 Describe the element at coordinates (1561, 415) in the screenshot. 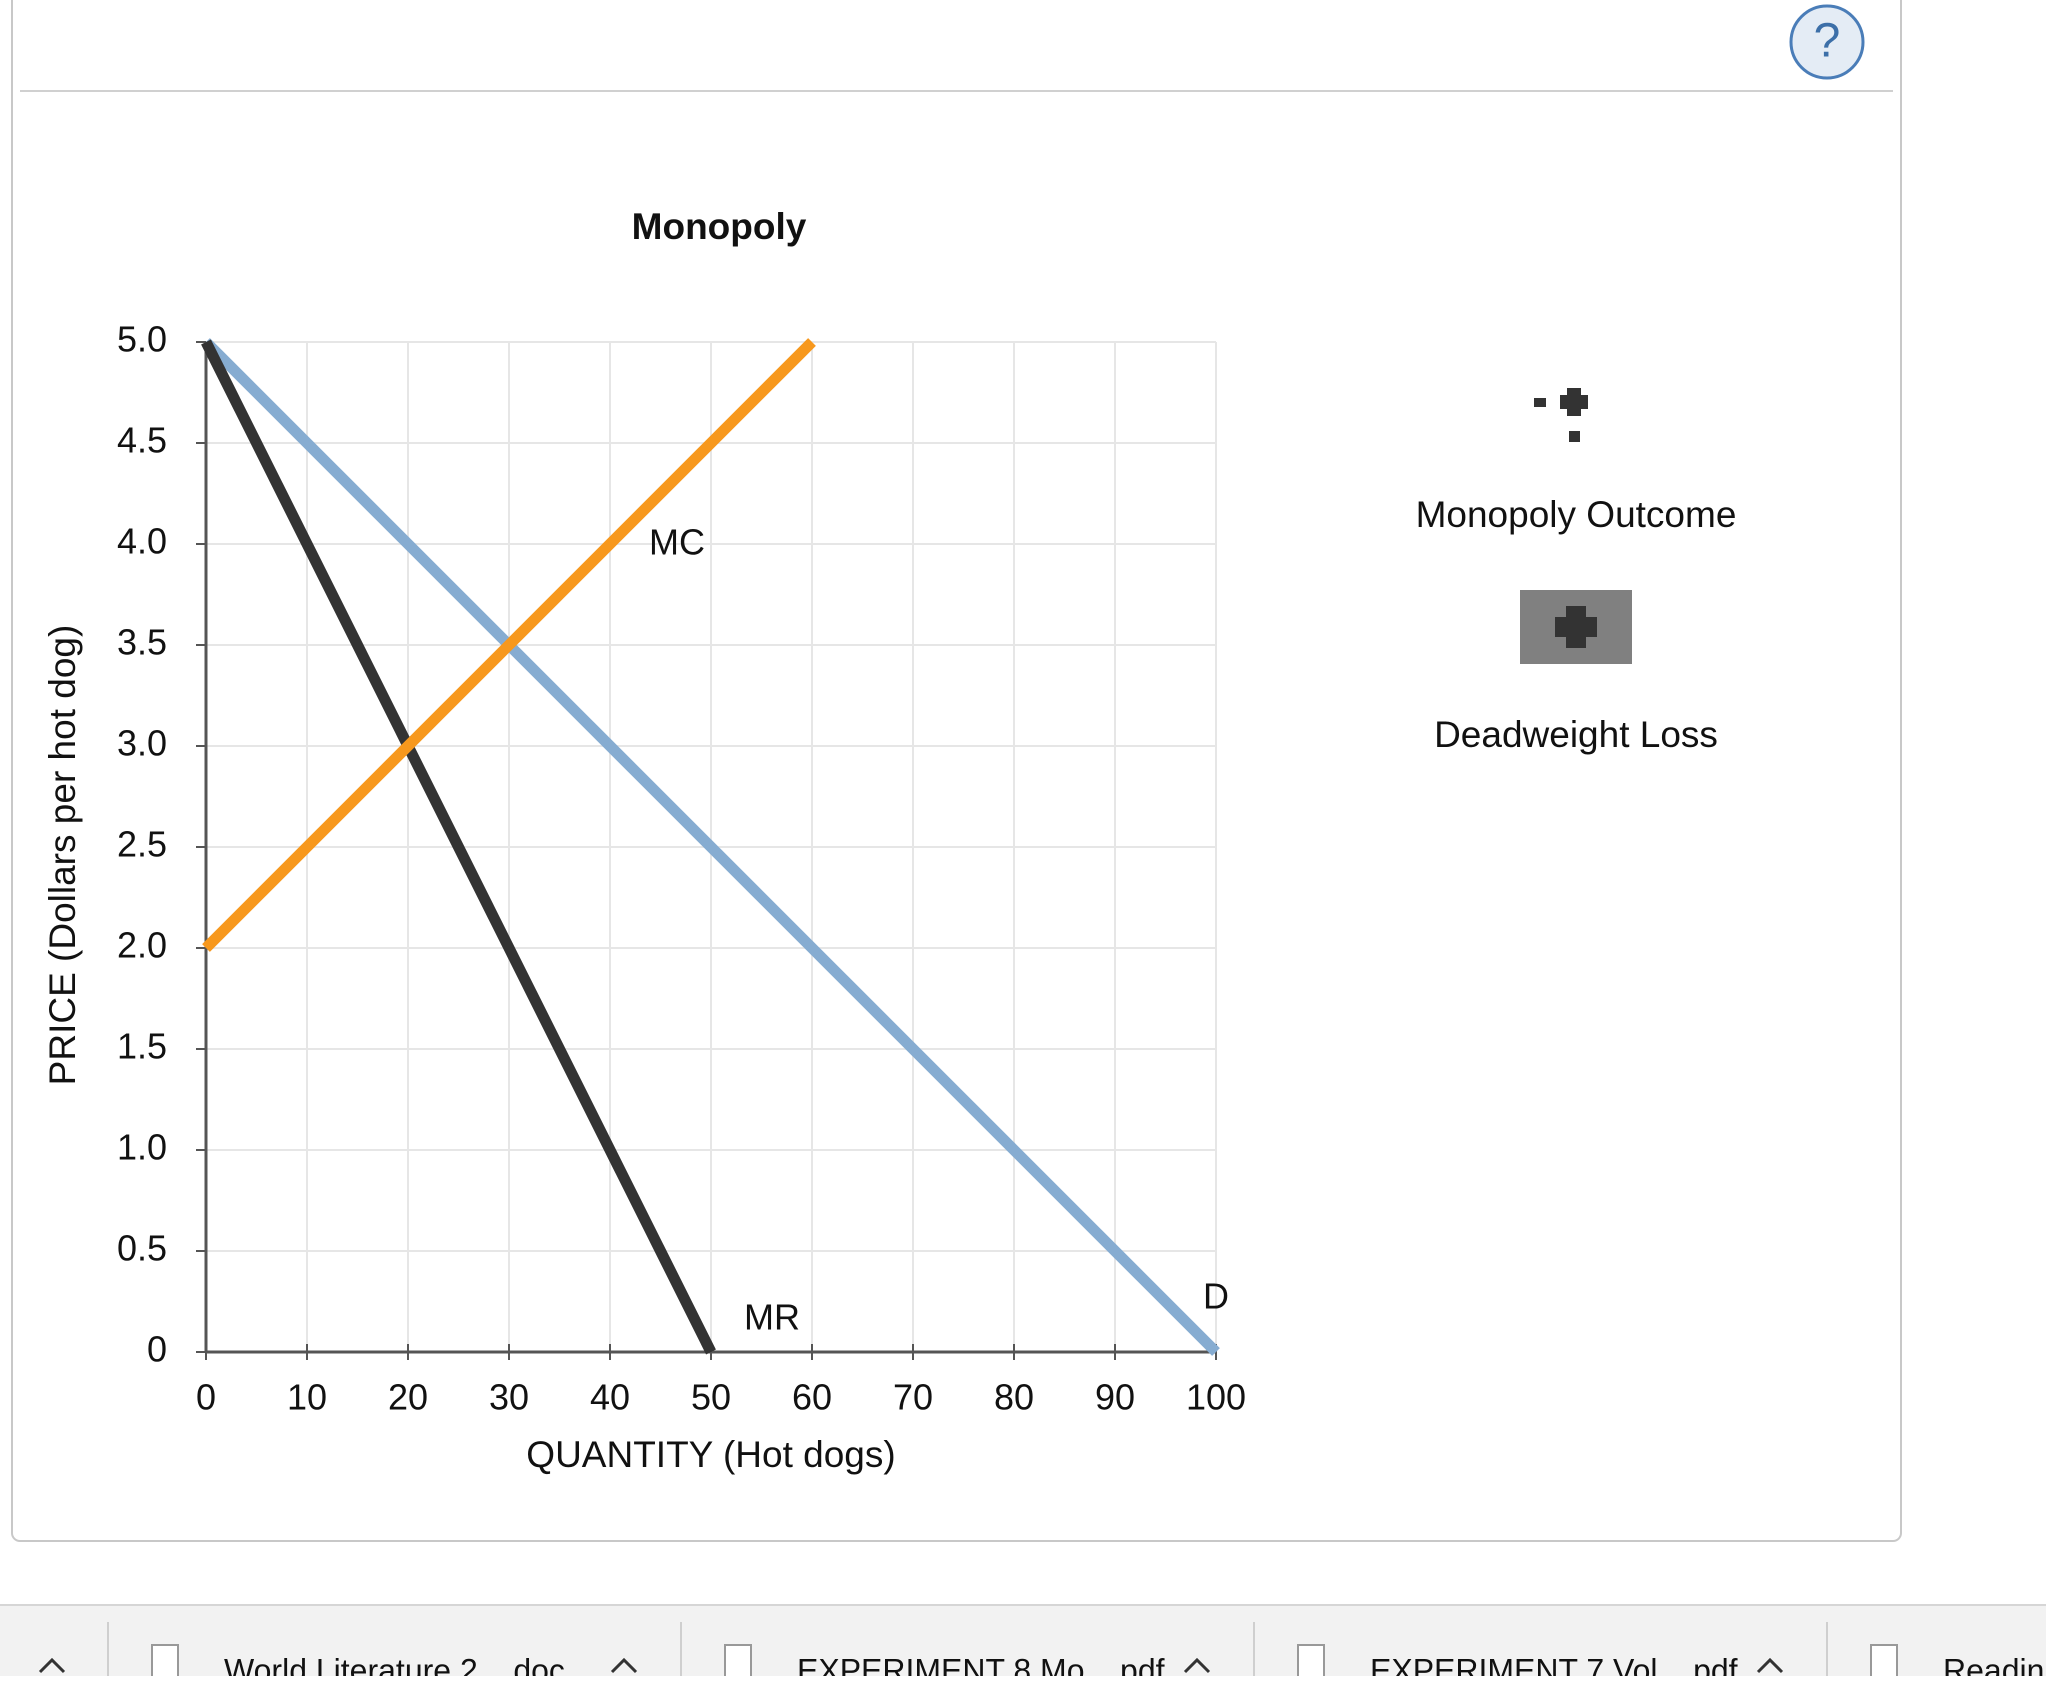

I see `monopoly-outcome-tool` at that location.